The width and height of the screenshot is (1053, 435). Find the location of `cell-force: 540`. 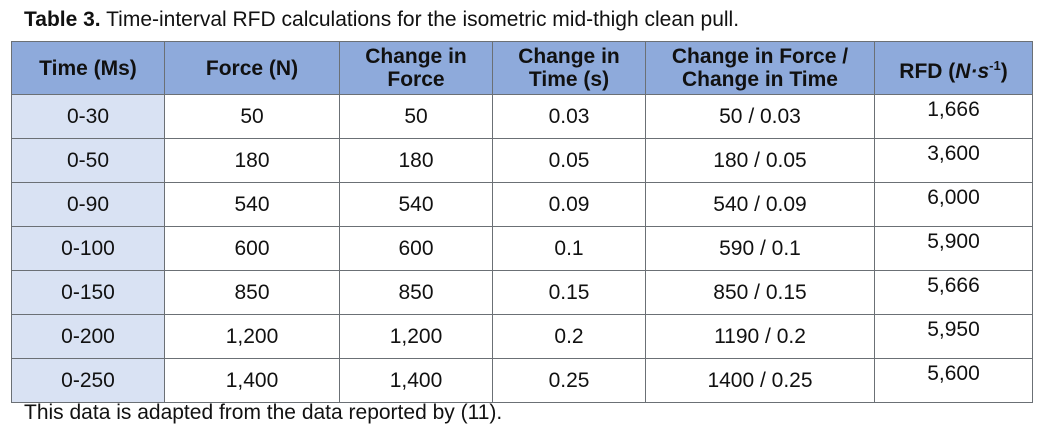

cell-force: 540 is located at coordinates (252, 204).